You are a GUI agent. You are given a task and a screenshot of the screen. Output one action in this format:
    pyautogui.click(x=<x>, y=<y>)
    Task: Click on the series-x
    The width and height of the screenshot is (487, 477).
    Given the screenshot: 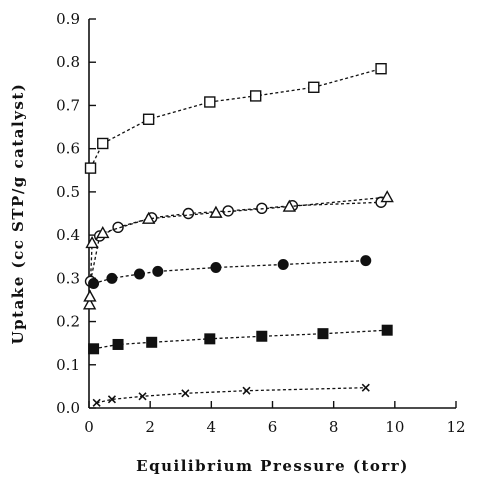 What is the action you would take?
    pyautogui.click(x=231, y=395)
    